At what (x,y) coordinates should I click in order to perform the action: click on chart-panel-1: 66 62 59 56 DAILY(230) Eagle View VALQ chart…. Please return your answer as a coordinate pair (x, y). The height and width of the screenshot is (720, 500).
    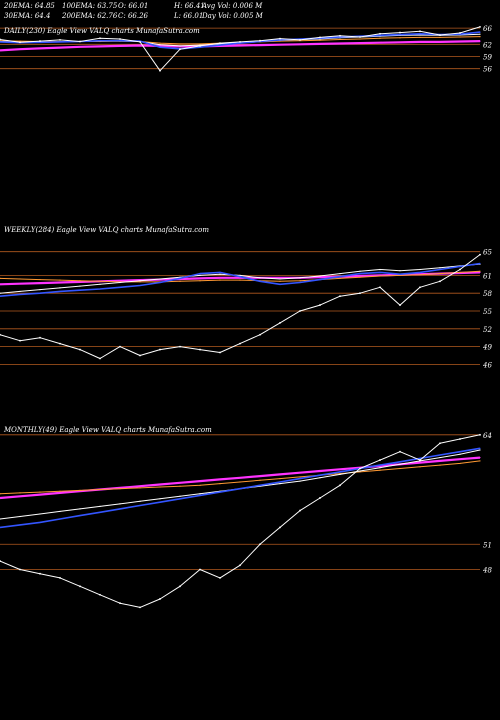
    Looking at the image, I should click on (246, 49).